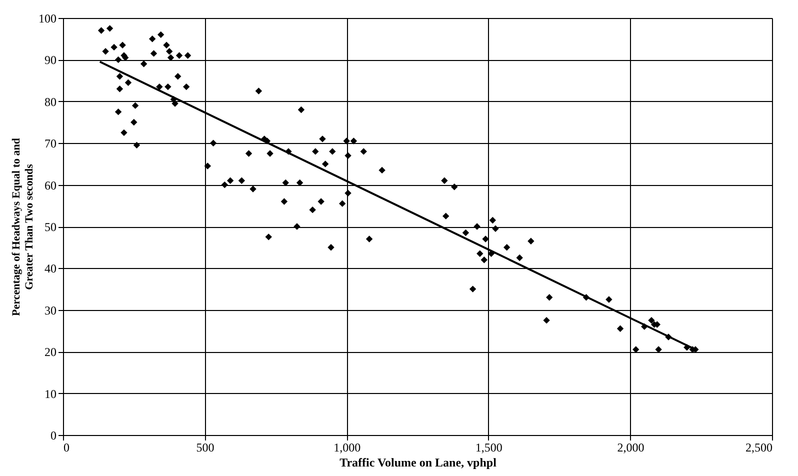 The height and width of the screenshot is (476, 798). I want to click on x-tick-label: 0, so click(67, 447).